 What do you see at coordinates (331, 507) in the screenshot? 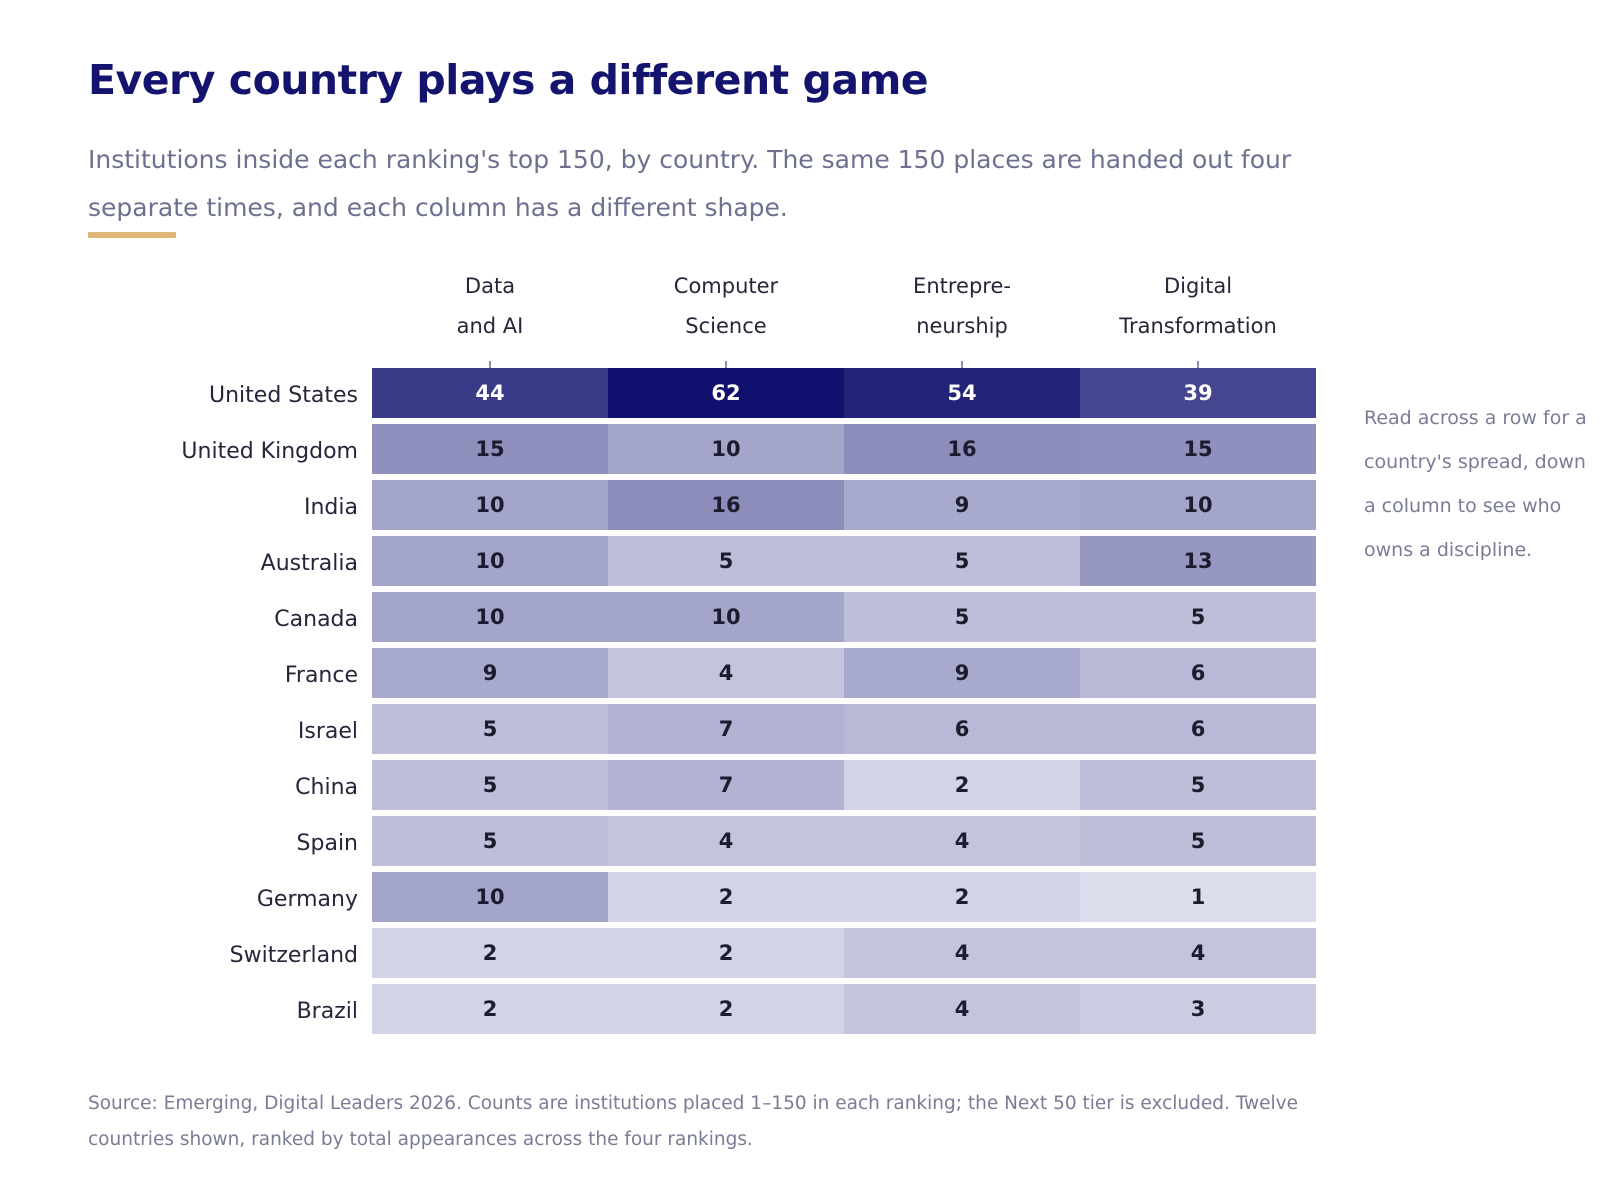
I see `row-label: India` at bounding box center [331, 507].